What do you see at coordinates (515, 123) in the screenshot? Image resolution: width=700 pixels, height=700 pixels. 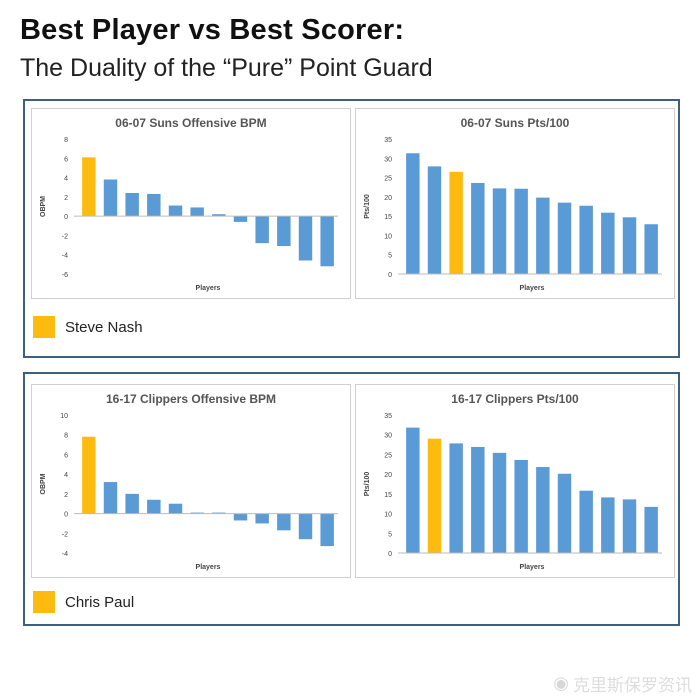 I see `chart-title: 06-07 Suns Pts/100` at bounding box center [515, 123].